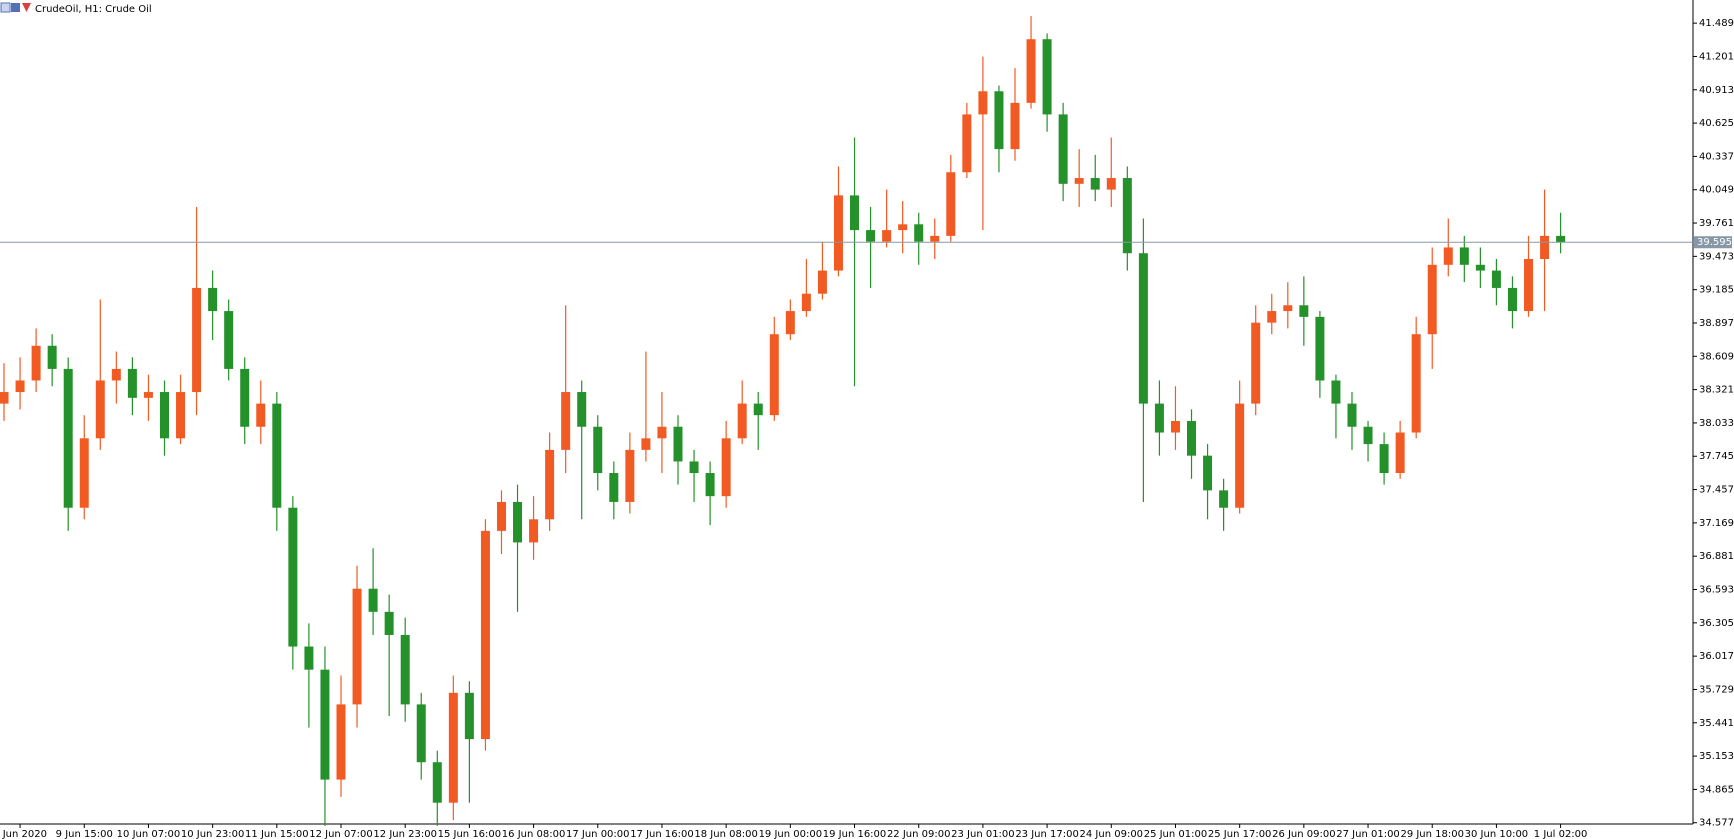 The height and width of the screenshot is (839, 1734). Describe the element at coordinates (1176, 834) in the screenshot. I see `x-tick-label: 25 Jun 01:00` at that location.